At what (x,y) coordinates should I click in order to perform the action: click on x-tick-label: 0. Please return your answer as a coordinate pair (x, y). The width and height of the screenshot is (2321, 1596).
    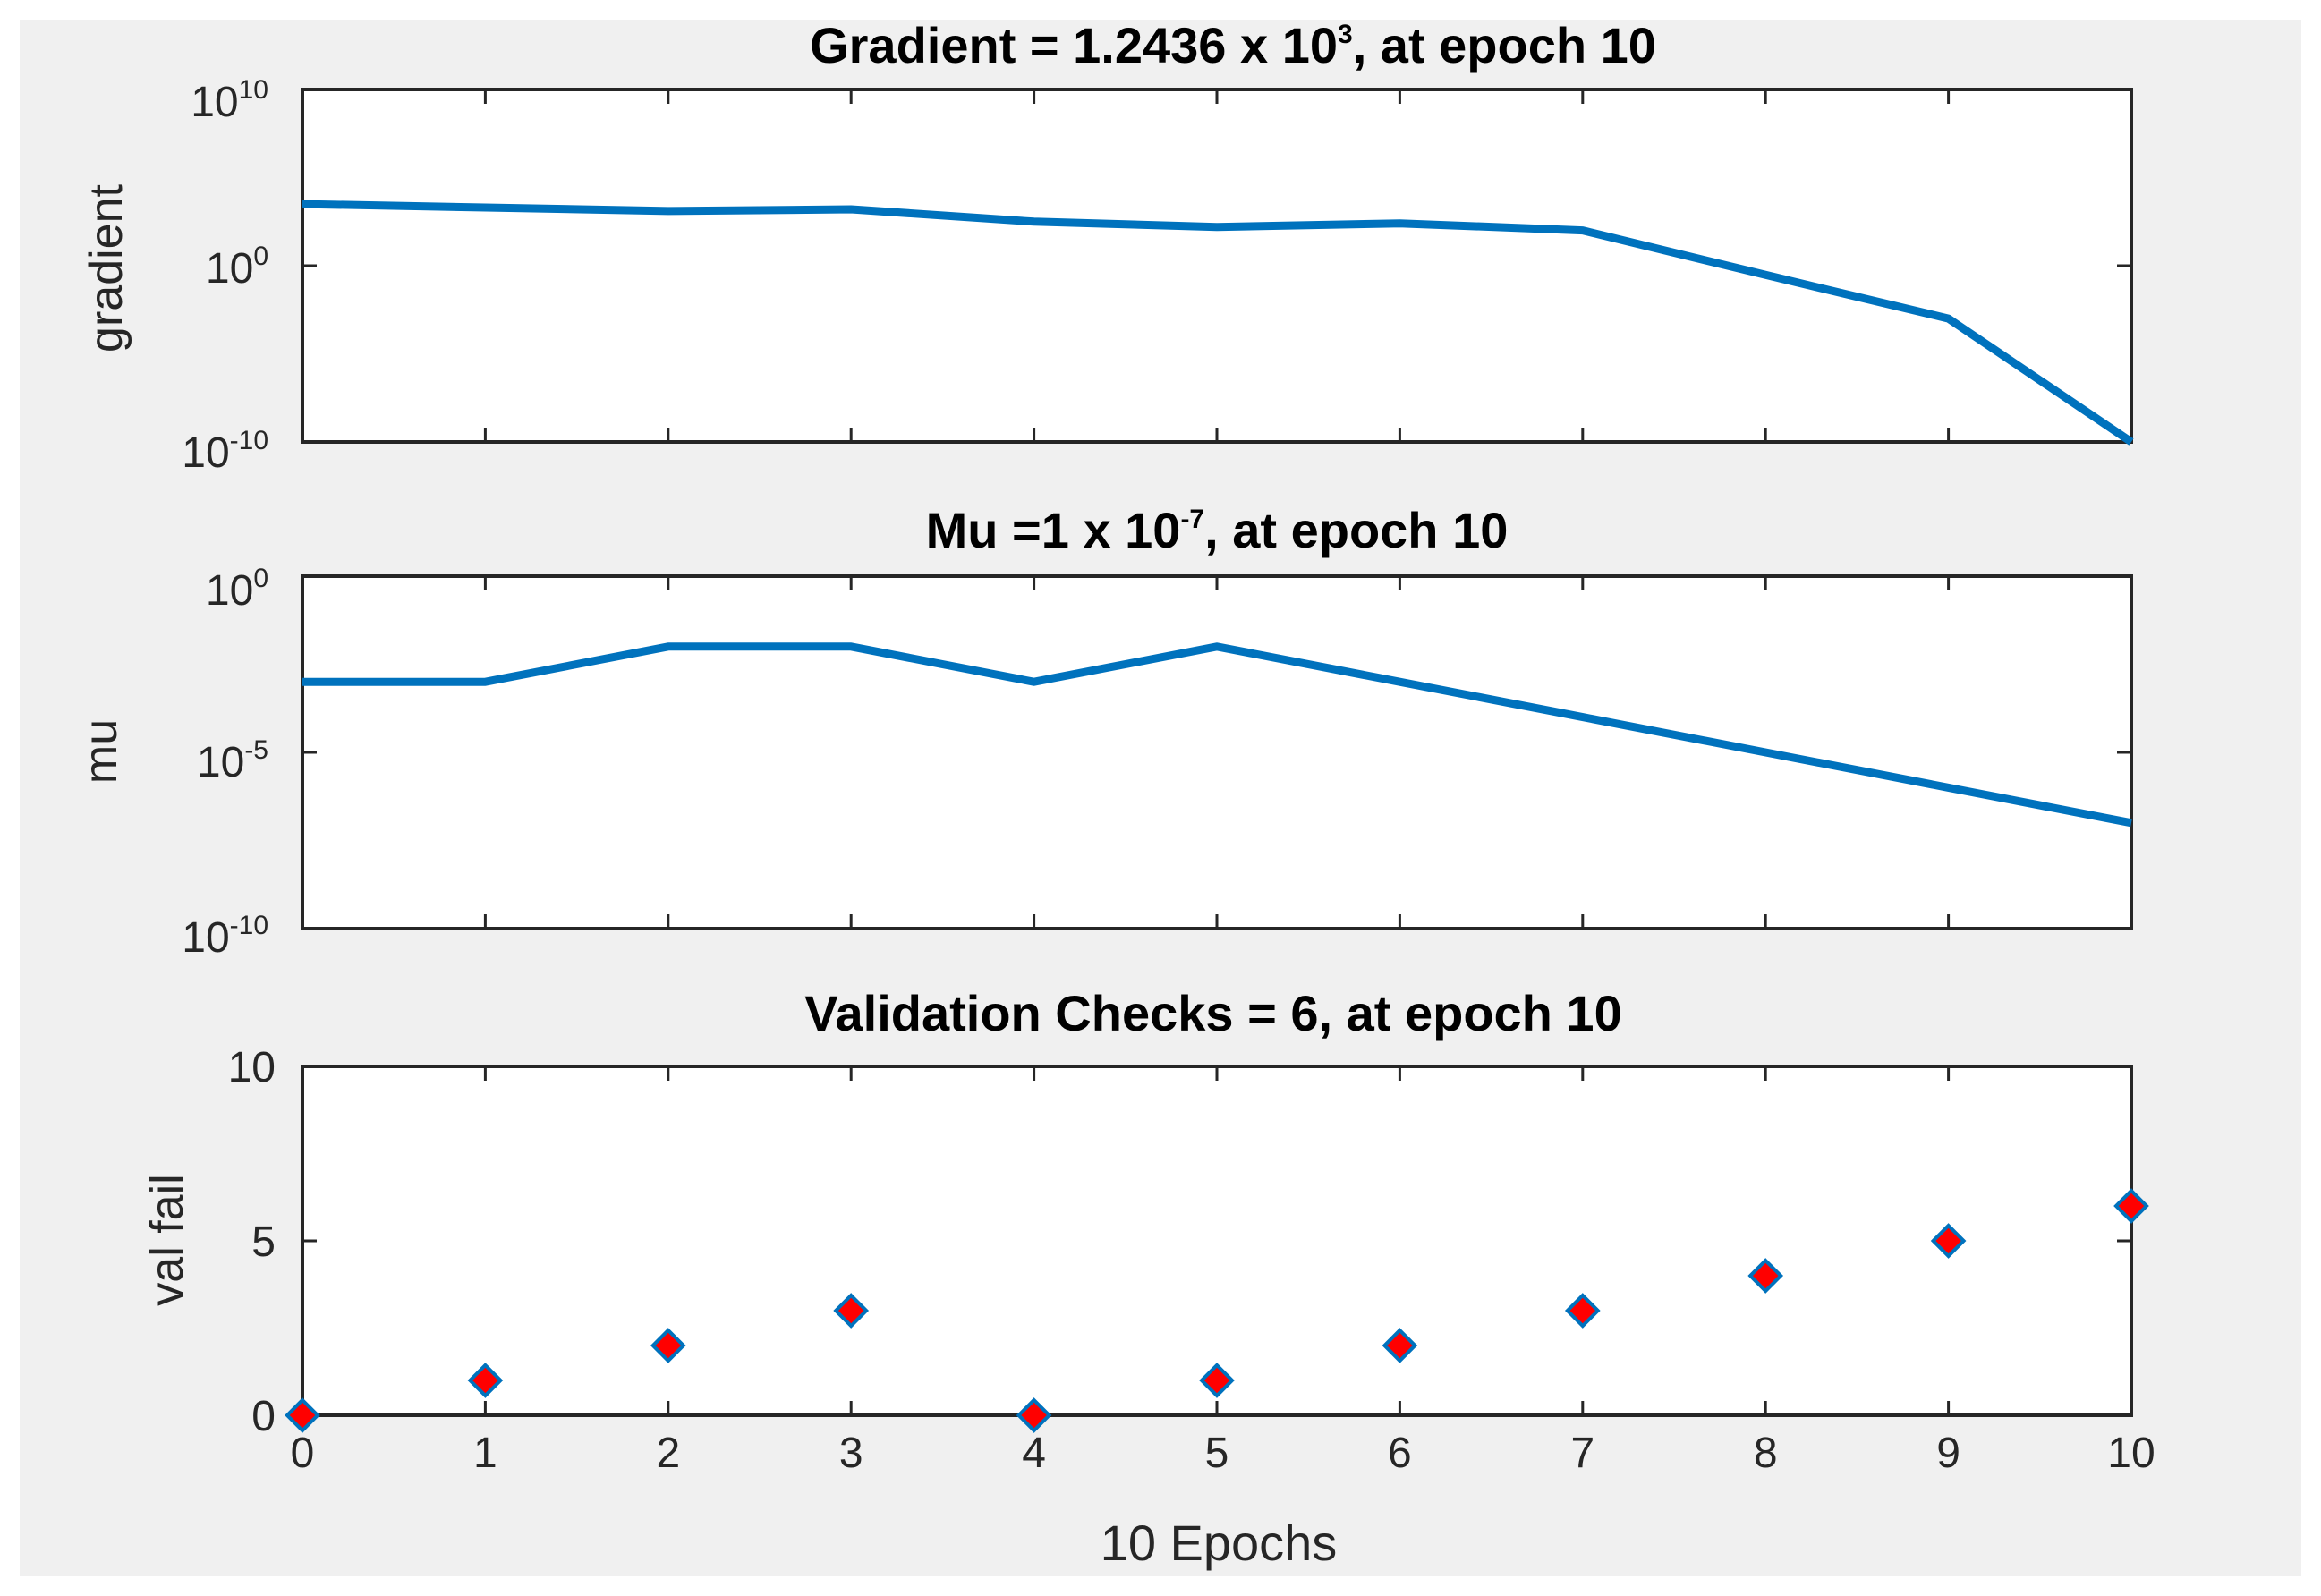
    Looking at the image, I should click on (303, 1453).